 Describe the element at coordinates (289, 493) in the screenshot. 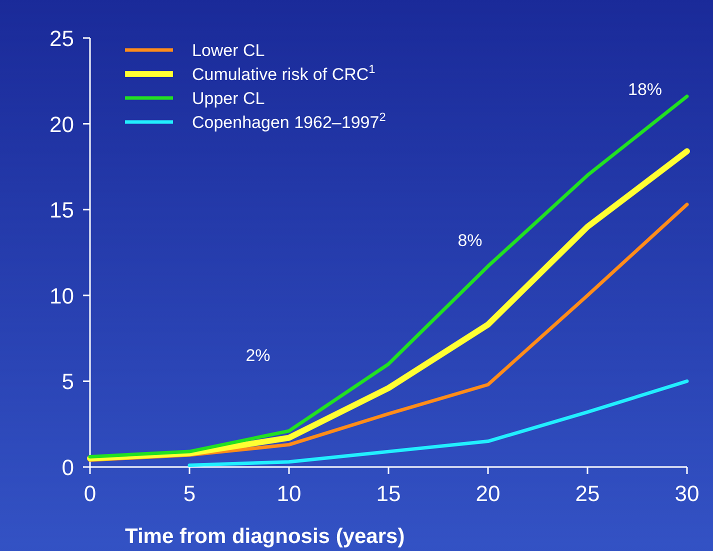

I see `x-tick-label: 10` at that location.